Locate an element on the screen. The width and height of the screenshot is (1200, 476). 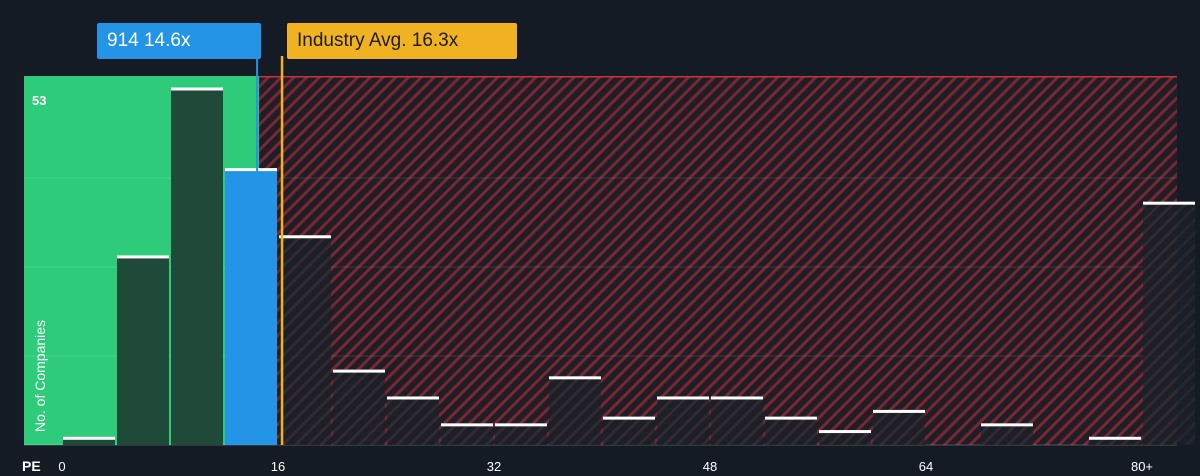
y-axis-title: No. of Companies is located at coordinates (40, 376).